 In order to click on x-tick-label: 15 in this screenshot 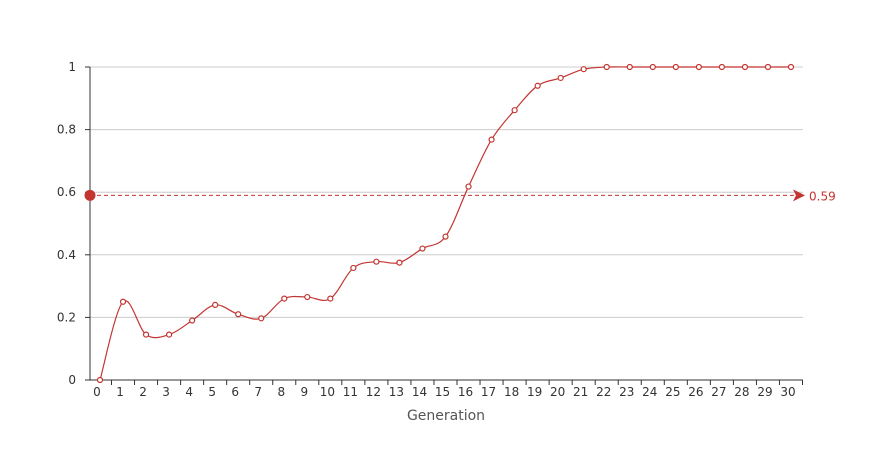, I will do `click(442, 392)`.